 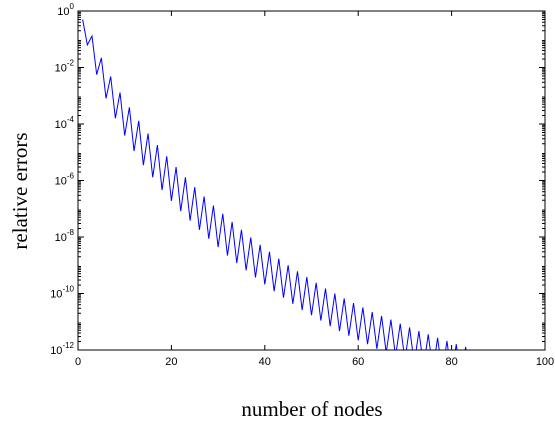 I want to click on x-axis-label: number of nodes, so click(x=311, y=409).